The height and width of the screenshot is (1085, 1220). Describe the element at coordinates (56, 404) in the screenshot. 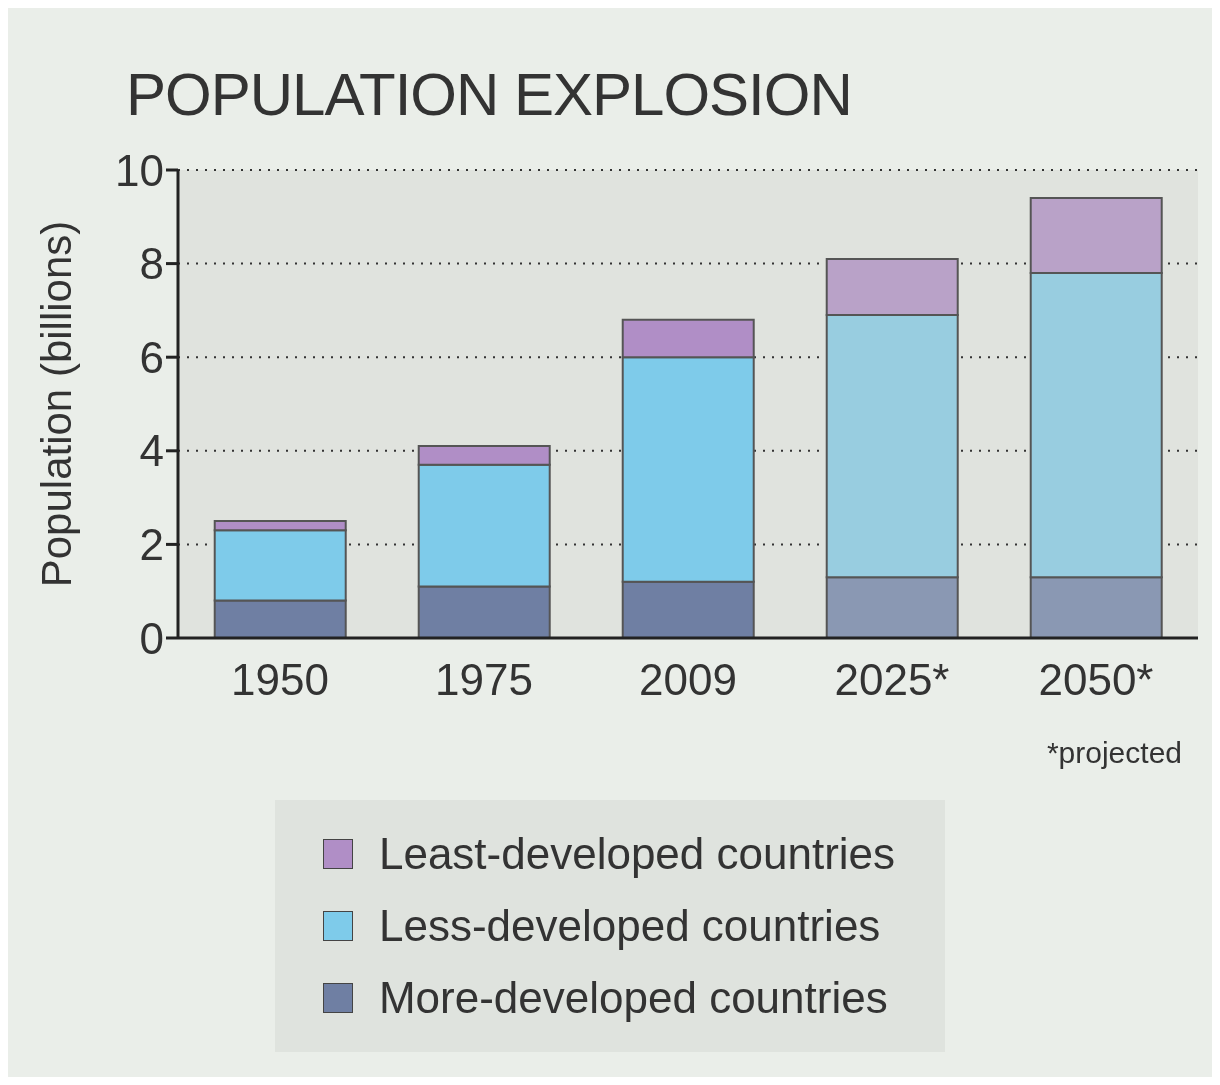

I see `y-axis-title: Population (billions)` at that location.